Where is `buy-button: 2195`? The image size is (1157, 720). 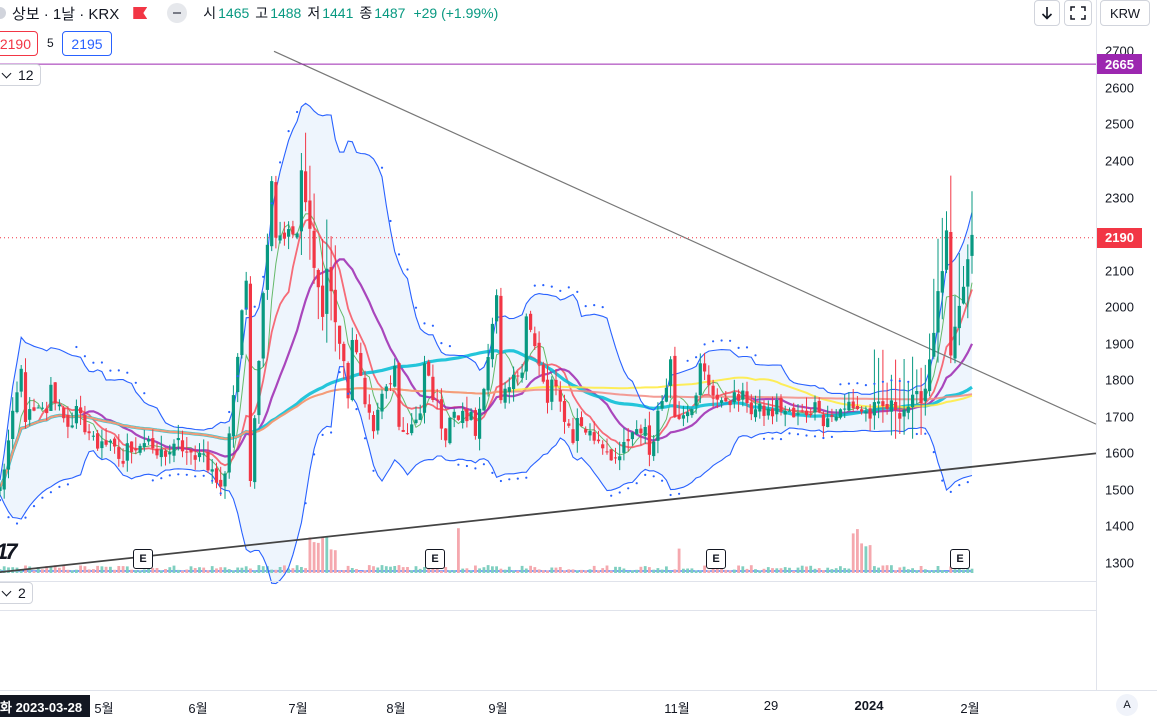
buy-button: 2195 is located at coordinates (87, 43).